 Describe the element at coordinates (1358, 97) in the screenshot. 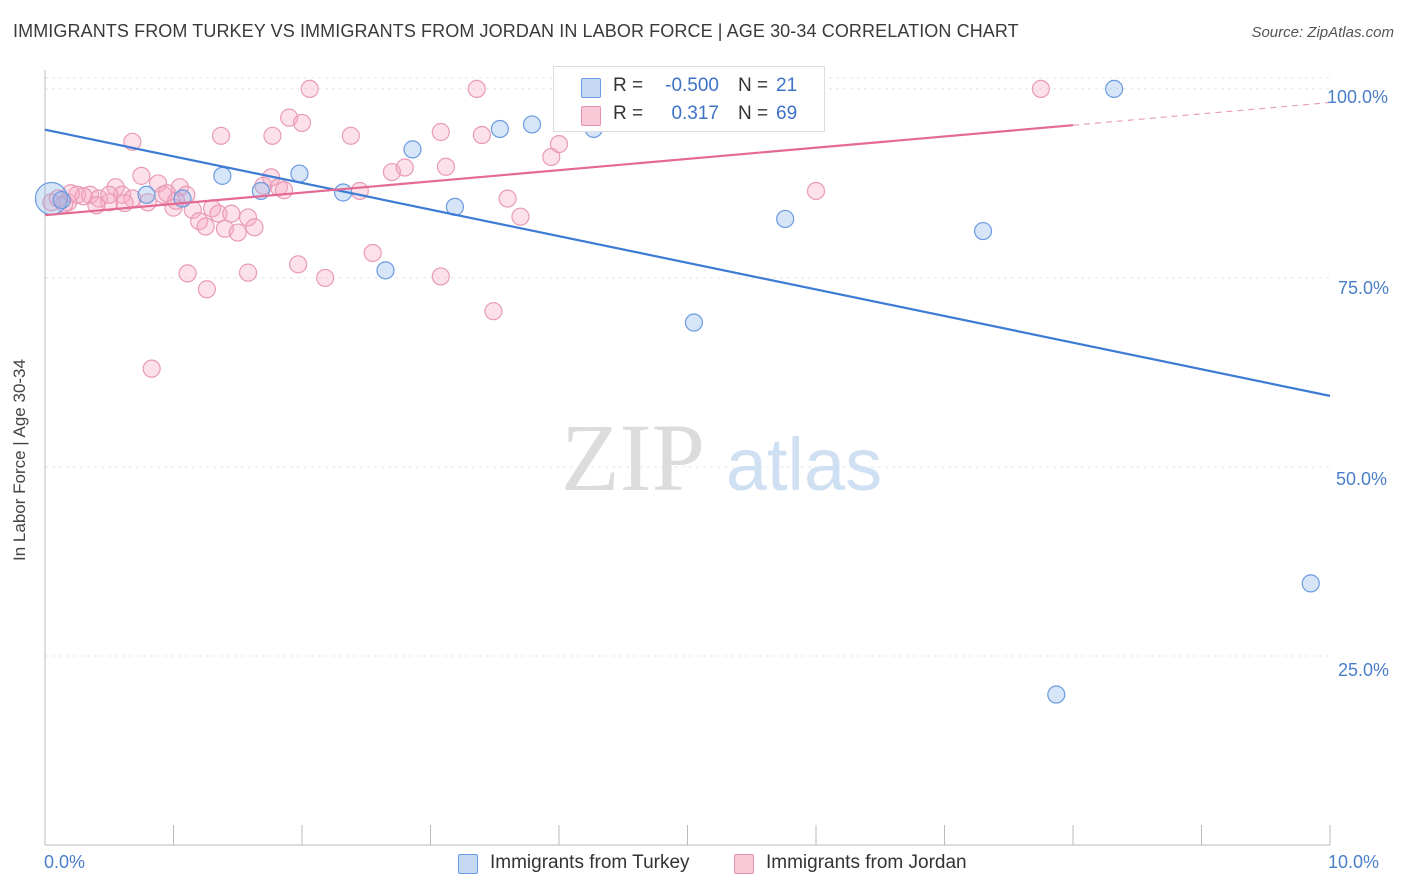

I see `y-tick-label-100: 100.0%` at that location.